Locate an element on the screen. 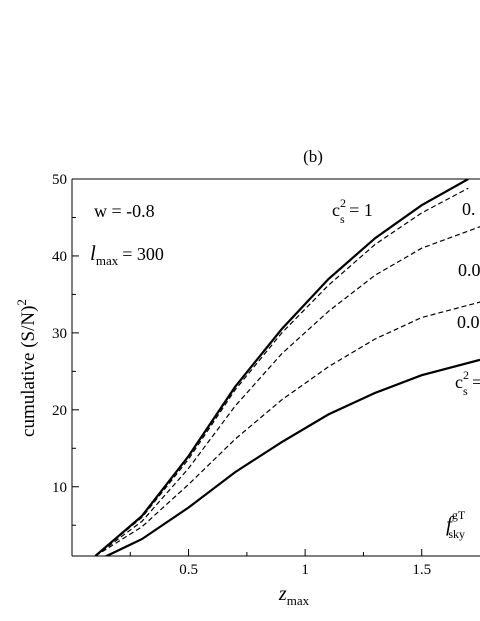 The height and width of the screenshot is (621, 480). y-tick-label: 40 is located at coordinates (59, 257).